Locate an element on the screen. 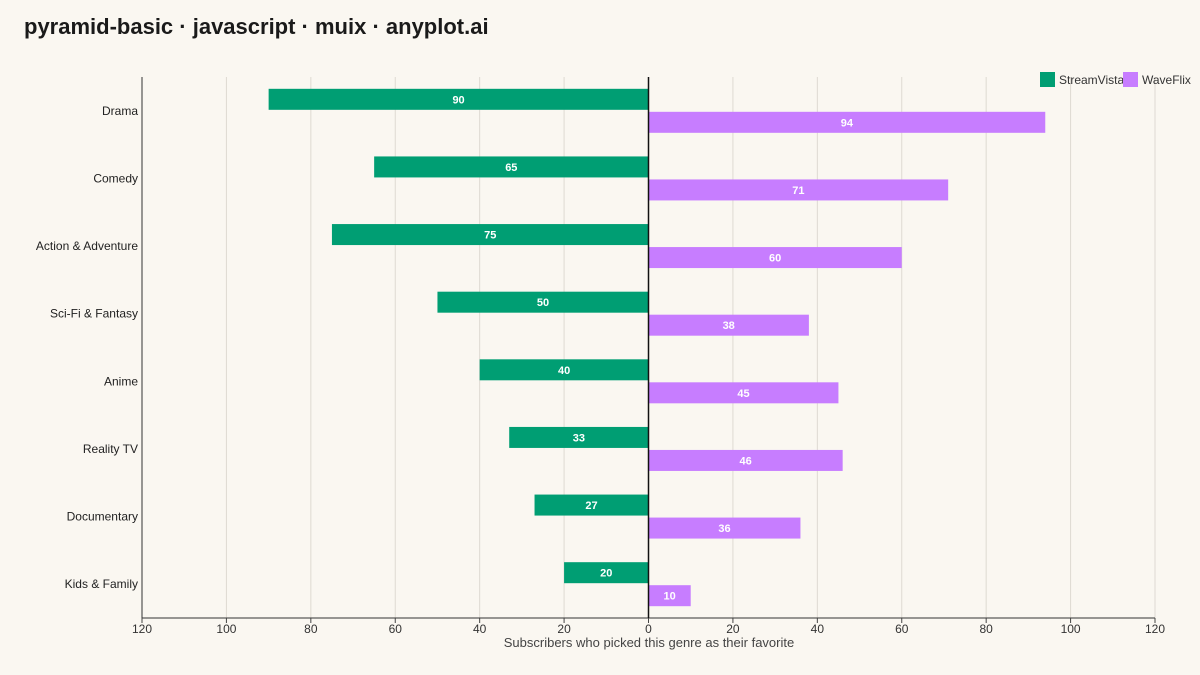  bar-value-label: 65 is located at coordinates (511, 168).